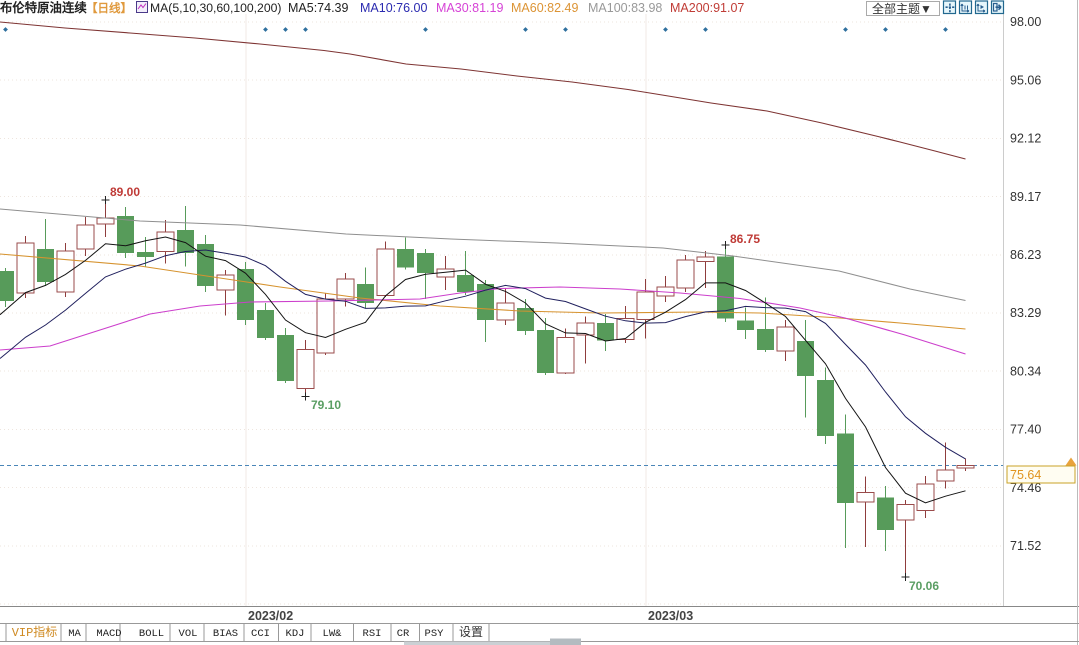 This screenshot has height=645, width=1079. I want to click on svg-text: 设置, so click(471, 632).